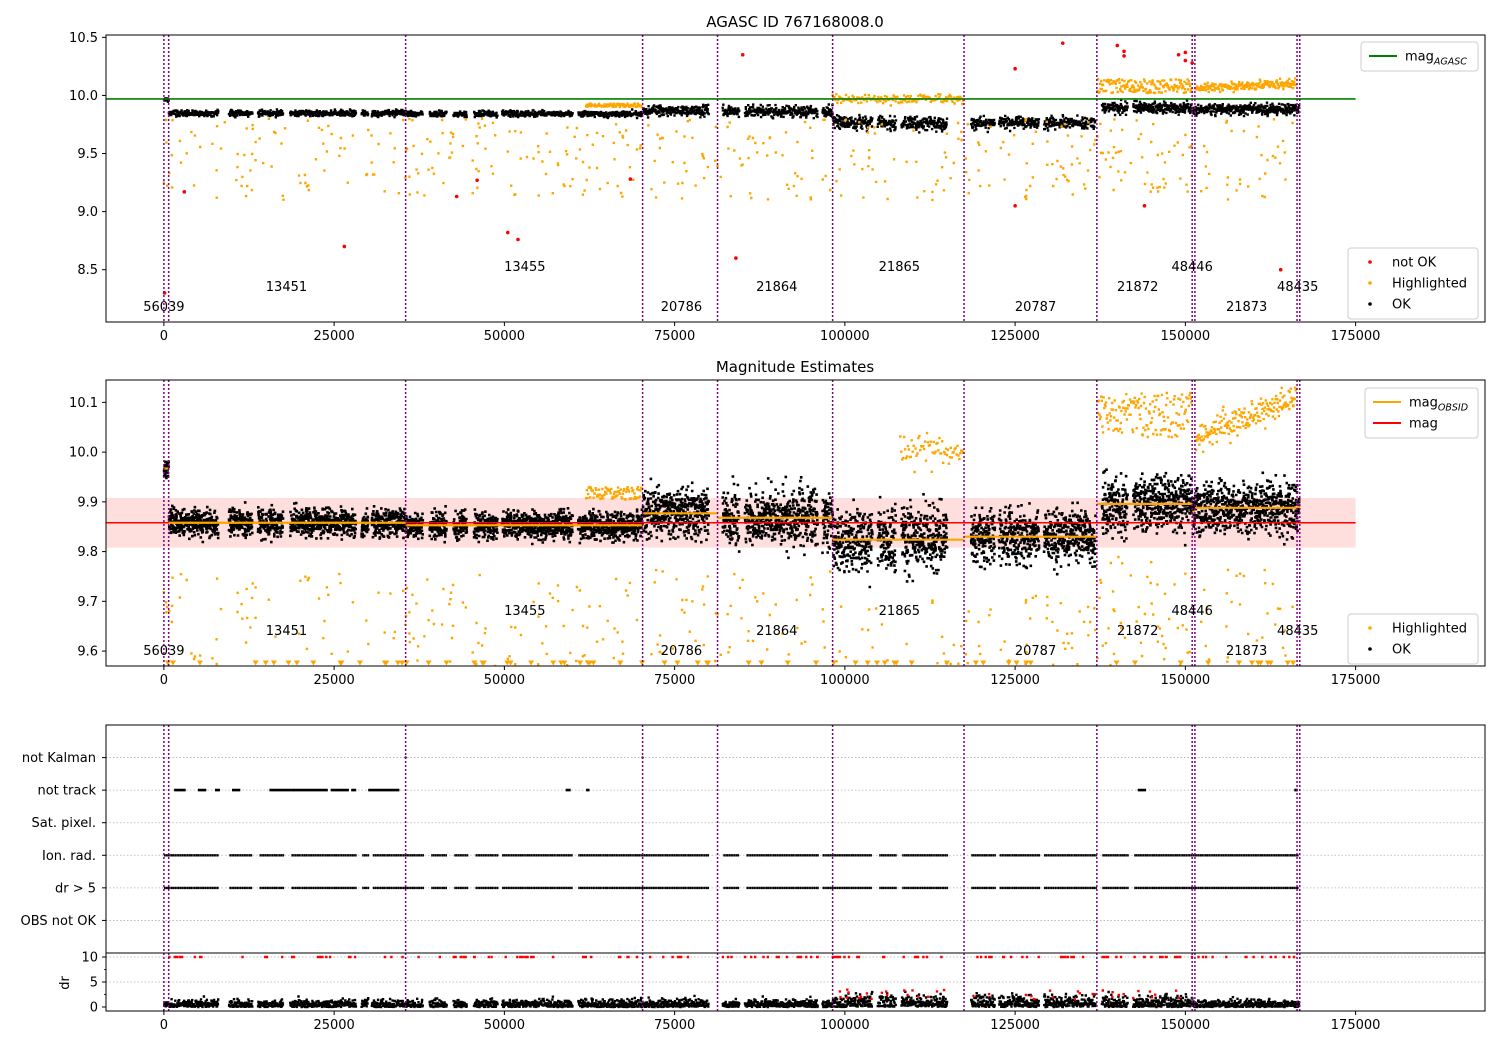 Image resolution: width=1500 pixels, height=1050 pixels. What do you see at coordinates (1423, 424) in the screenshot?
I see `legend-label: mag` at bounding box center [1423, 424].